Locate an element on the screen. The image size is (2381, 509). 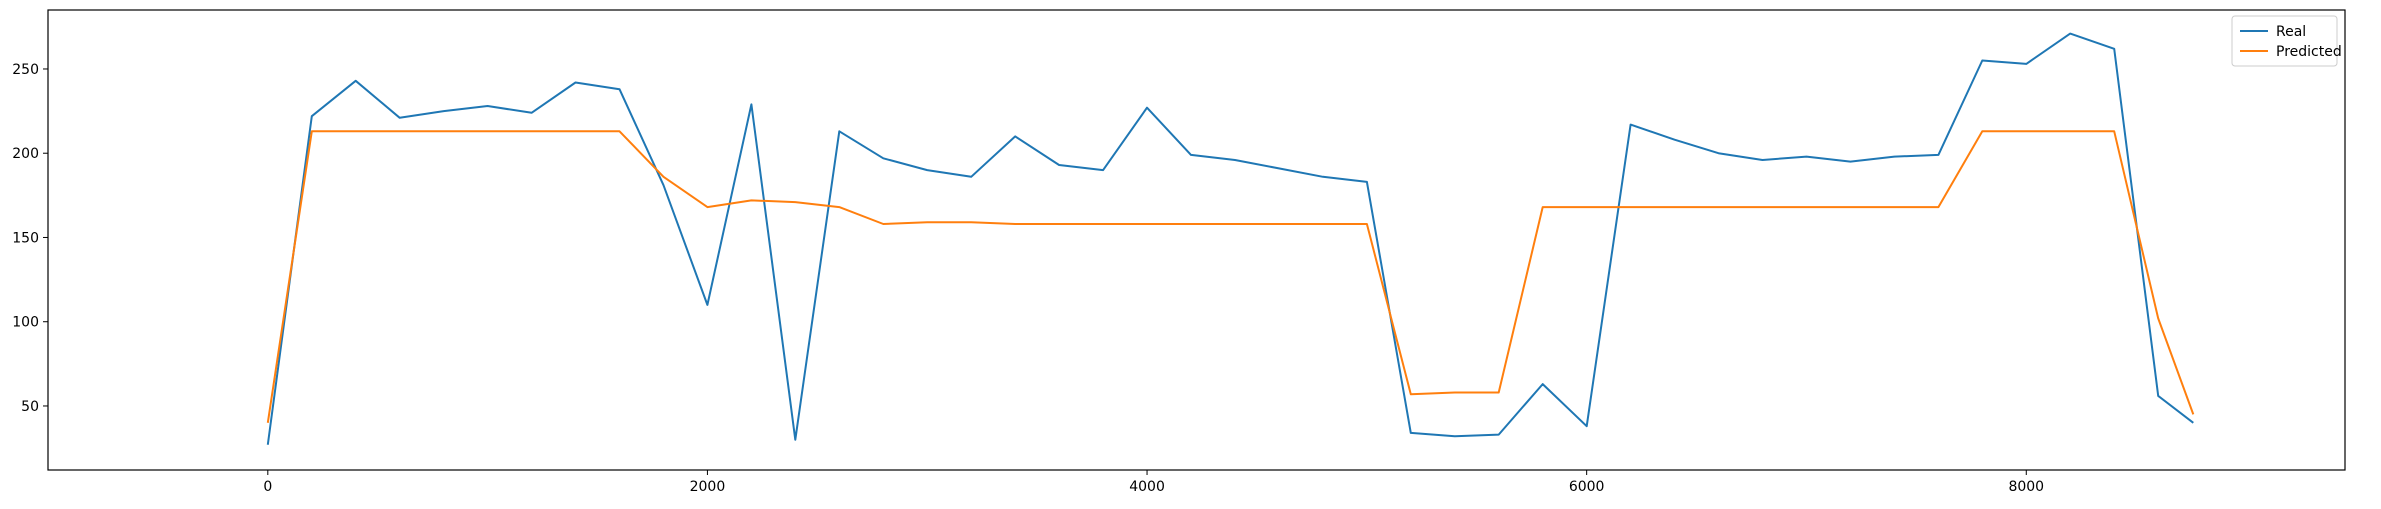
legend-label-predicted: Predicted is located at coordinates (2309, 52).